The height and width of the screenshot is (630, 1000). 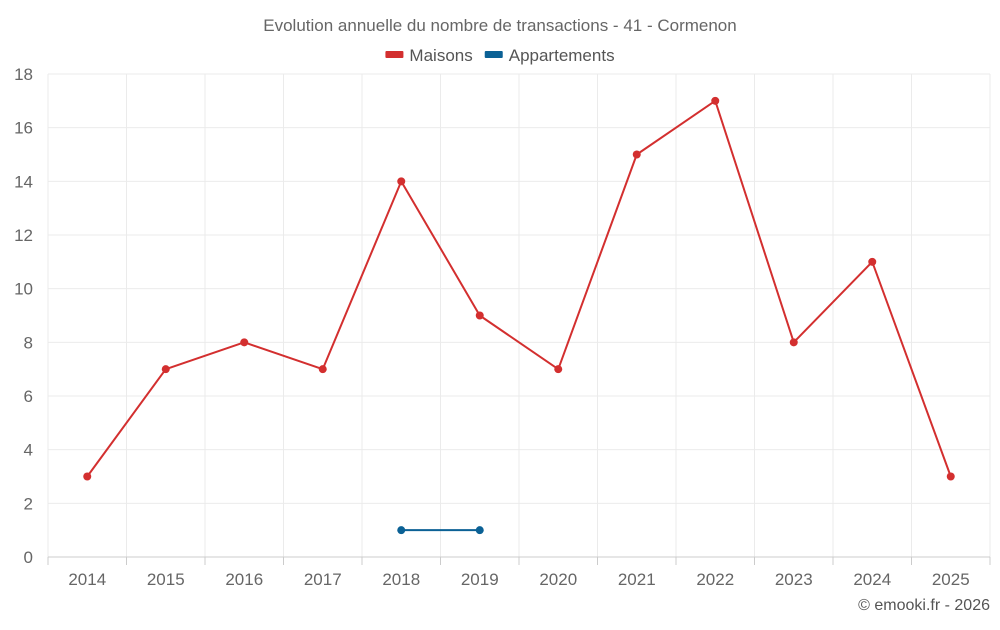 I want to click on y-tick-label: 14, so click(x=23, y=181).